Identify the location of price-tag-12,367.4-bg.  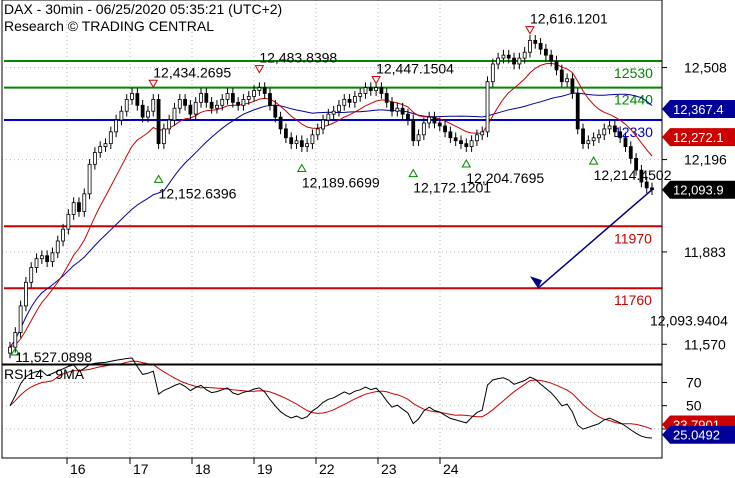
(698, 109).